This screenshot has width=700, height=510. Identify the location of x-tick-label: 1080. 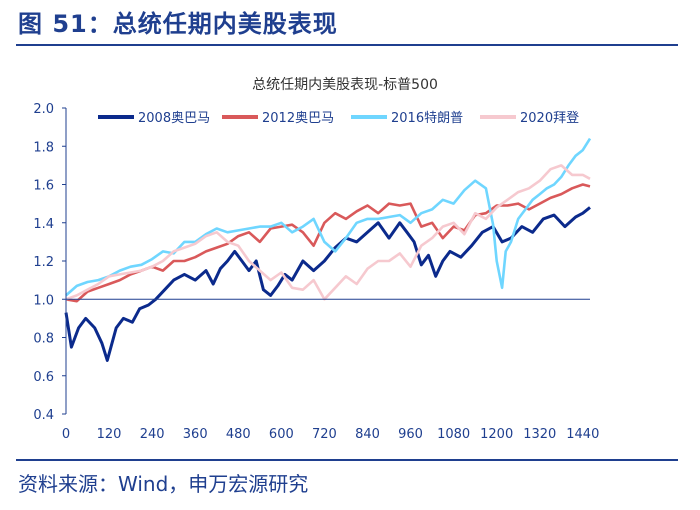
(453, 434).